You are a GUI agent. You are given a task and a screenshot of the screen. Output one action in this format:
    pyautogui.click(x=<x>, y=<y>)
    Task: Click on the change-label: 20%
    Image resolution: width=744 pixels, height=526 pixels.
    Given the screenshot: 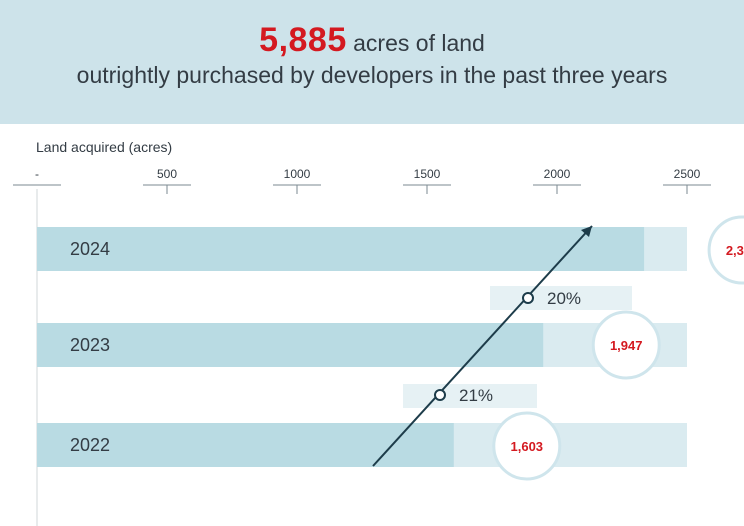 What is the action you would take?
    pyautogui.click(x=564, y=298)
    